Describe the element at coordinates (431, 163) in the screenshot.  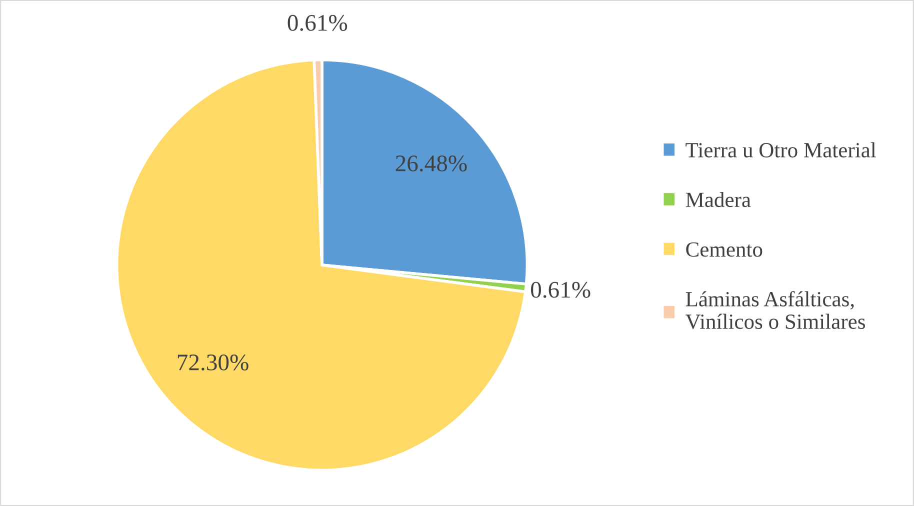
I see `data-label: 26.48%` at that location.